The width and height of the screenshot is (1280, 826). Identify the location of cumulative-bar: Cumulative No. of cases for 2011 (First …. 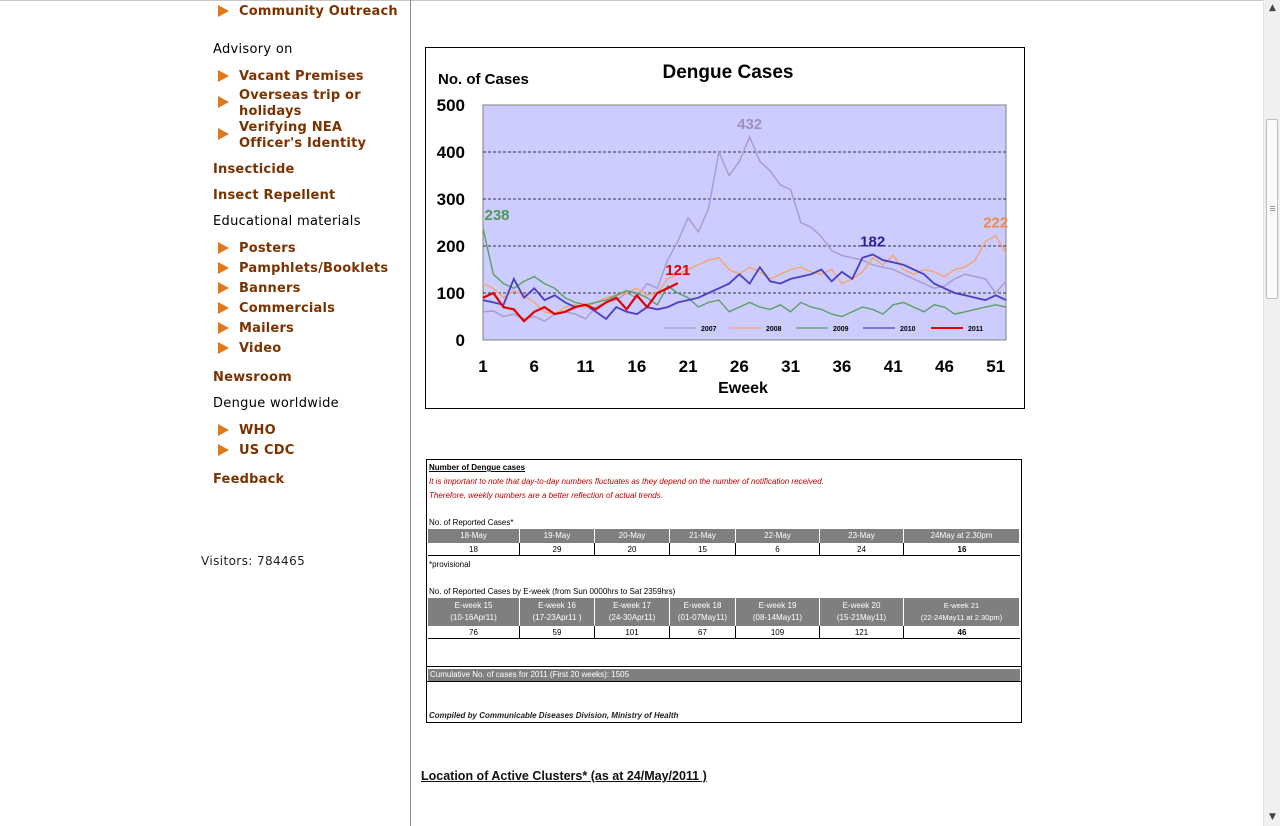
(724, 675).